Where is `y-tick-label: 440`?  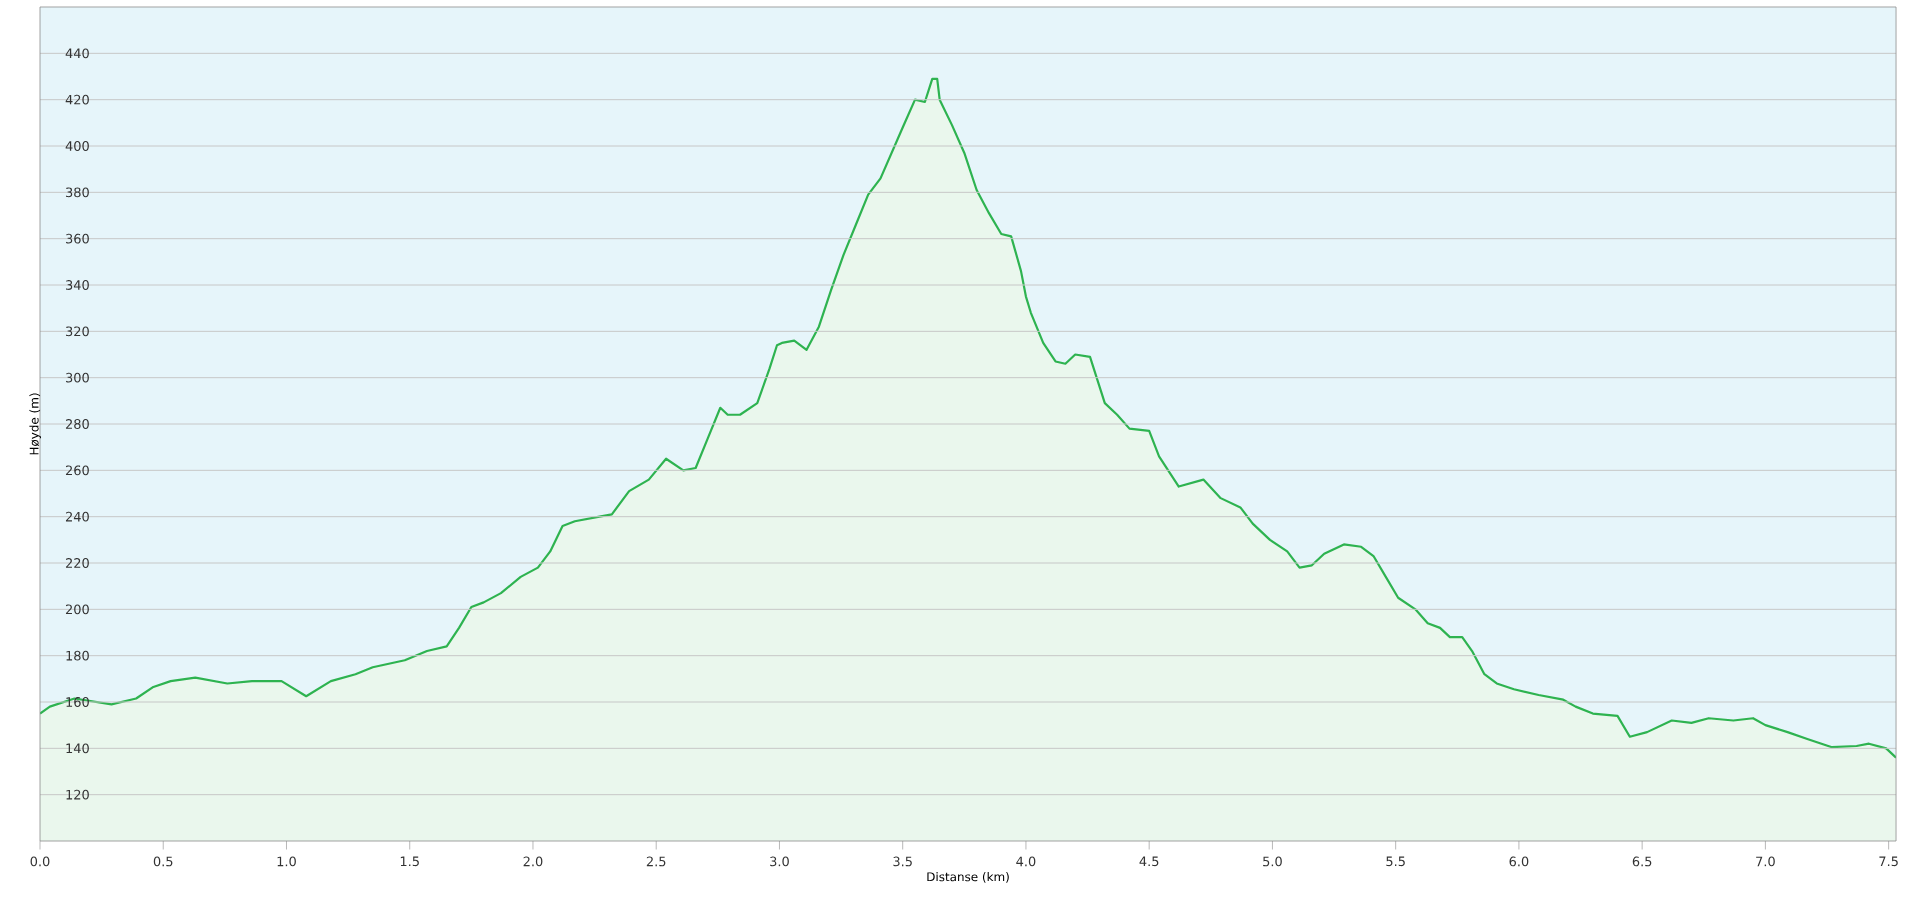
y-tick-label: 440 is located at coordinates (77, 53).